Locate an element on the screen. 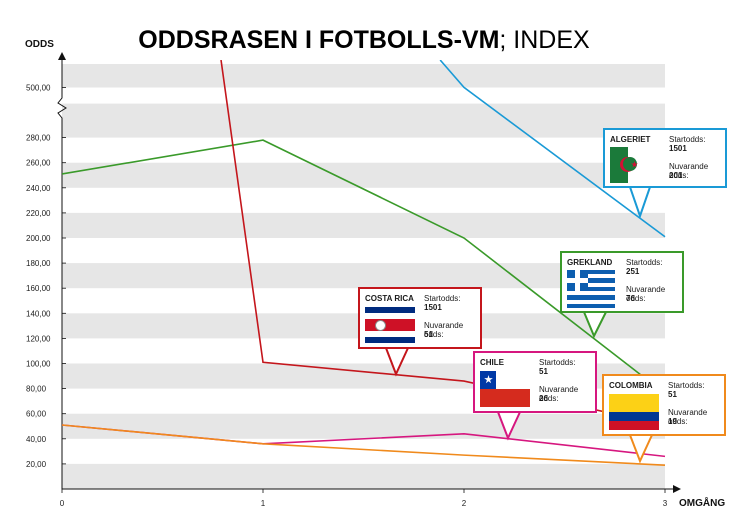 The image size is (746, 527). y-axis-arrow is located at coordinates (62, 56).